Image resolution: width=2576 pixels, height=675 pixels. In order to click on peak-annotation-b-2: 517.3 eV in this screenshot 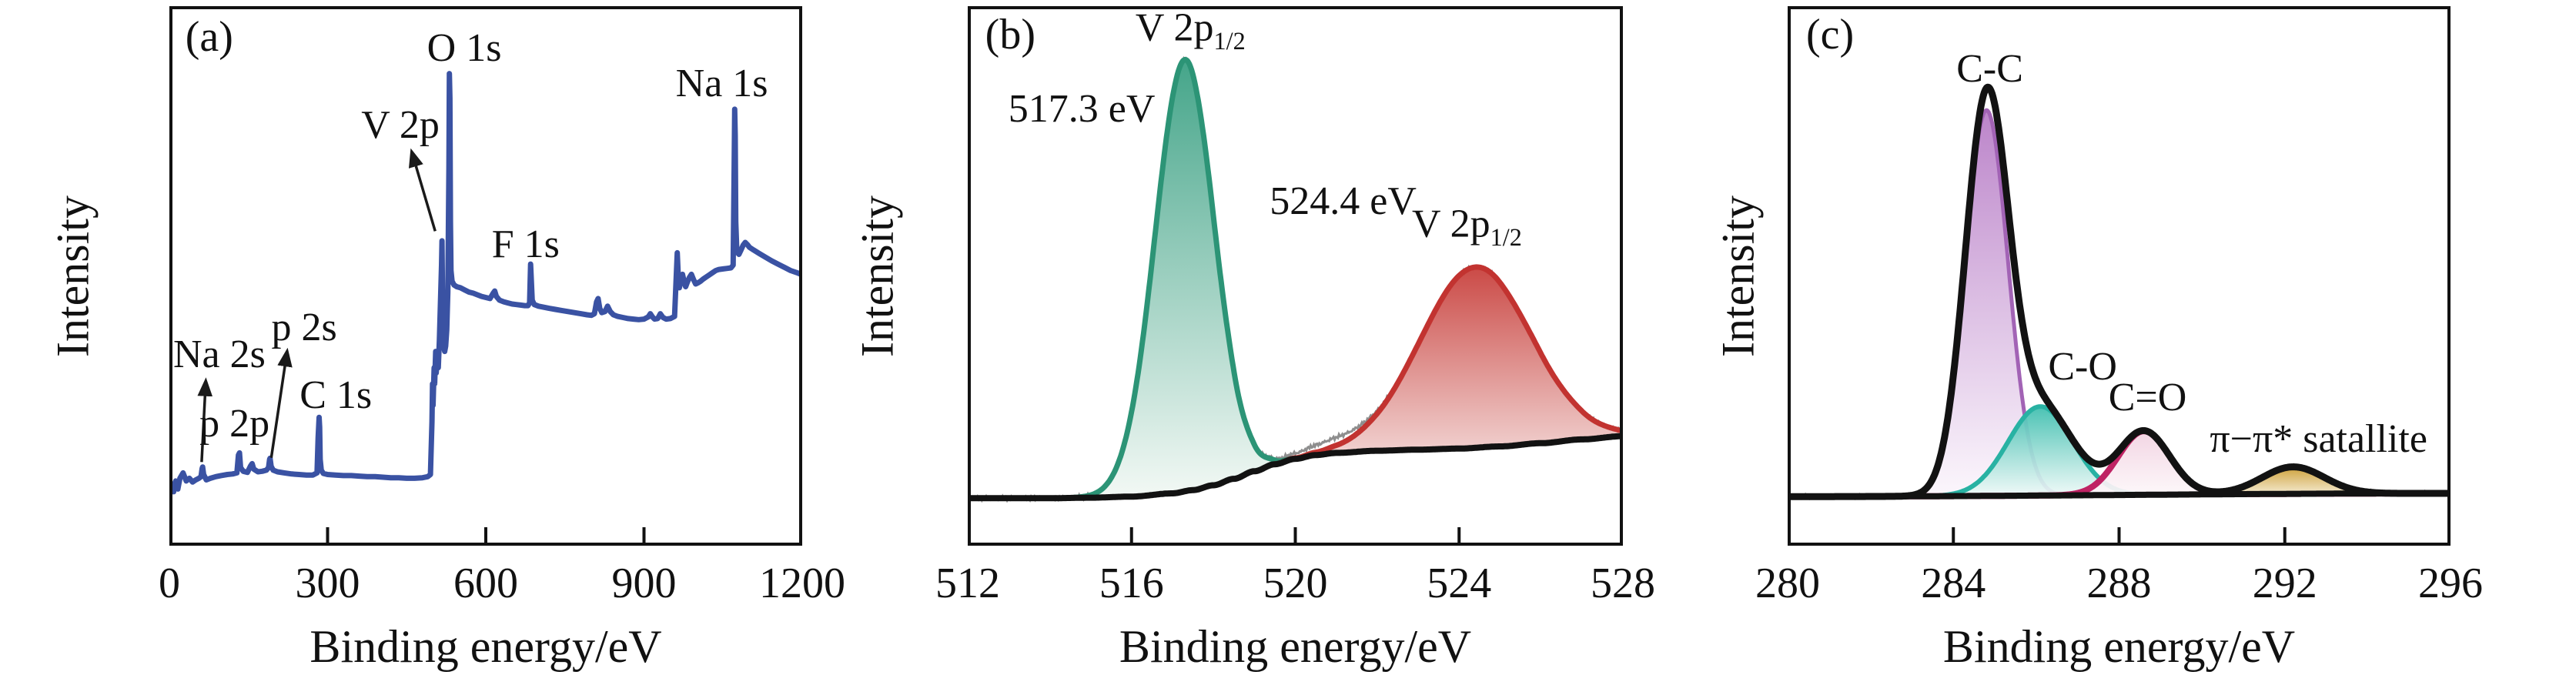, I will do `click(1082, 109)`.